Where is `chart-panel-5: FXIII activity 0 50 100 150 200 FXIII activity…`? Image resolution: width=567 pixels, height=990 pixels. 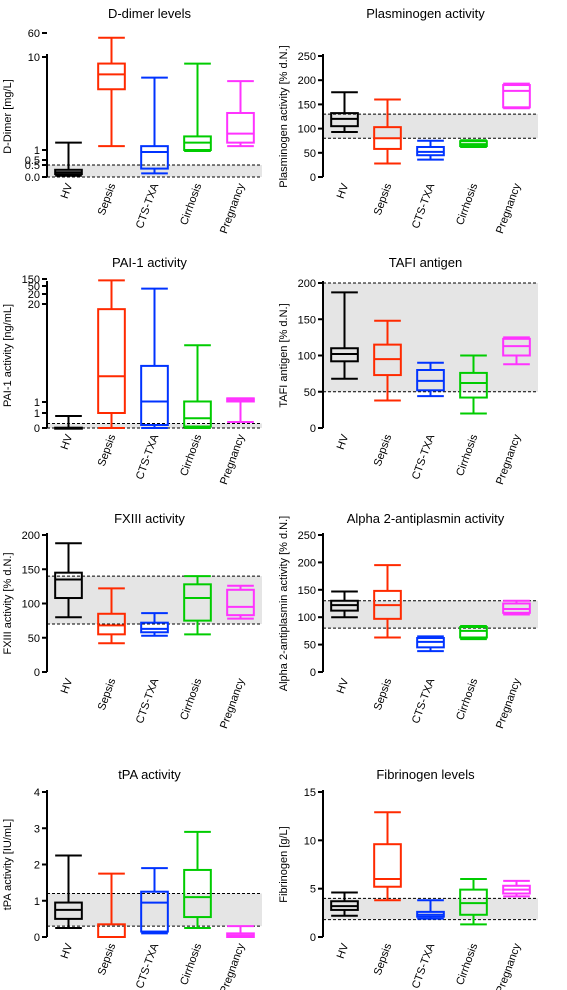
chart-panel-5: FXIII activity 0 50 100 150 200 FXIII activity… is located at coordinates (132, 620).